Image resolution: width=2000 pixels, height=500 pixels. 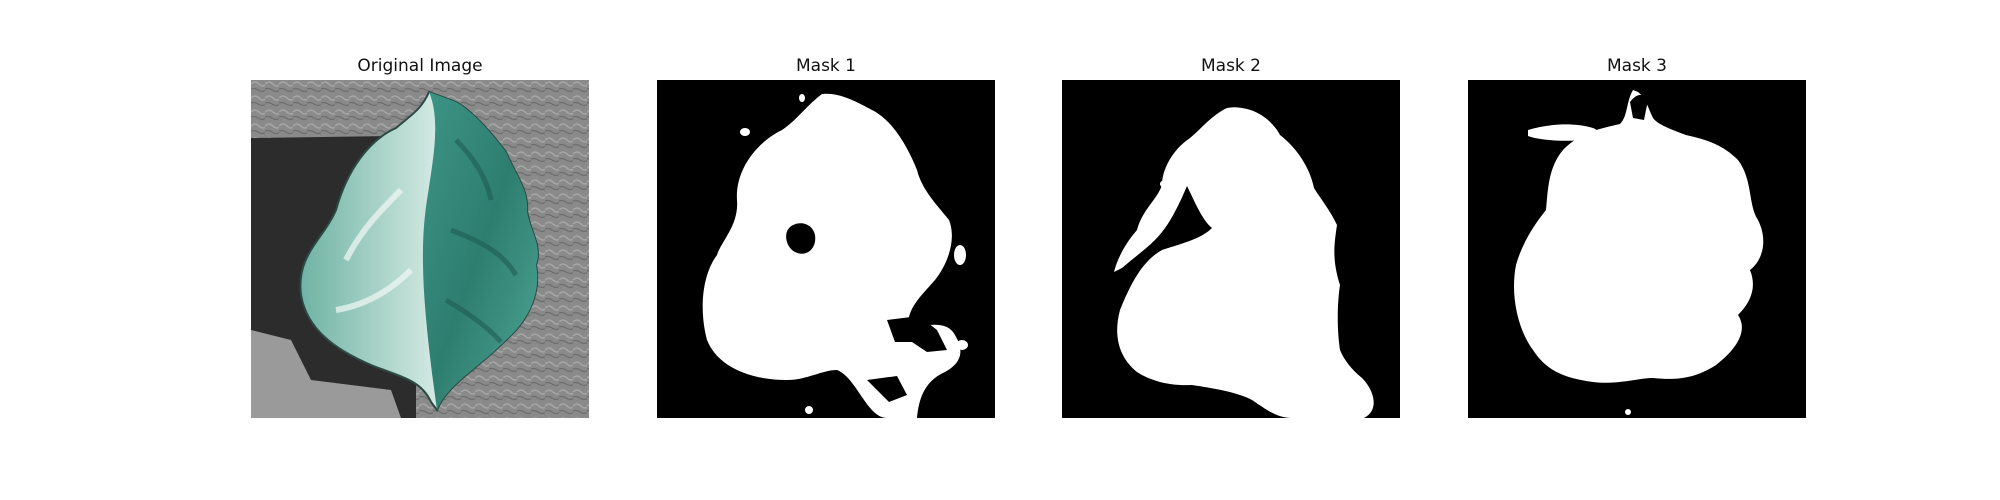 What do you see at coordinates (825, 66) in the screenshot?
I see `mask-1-title: Mask 1` at bounding box center [825, 66].